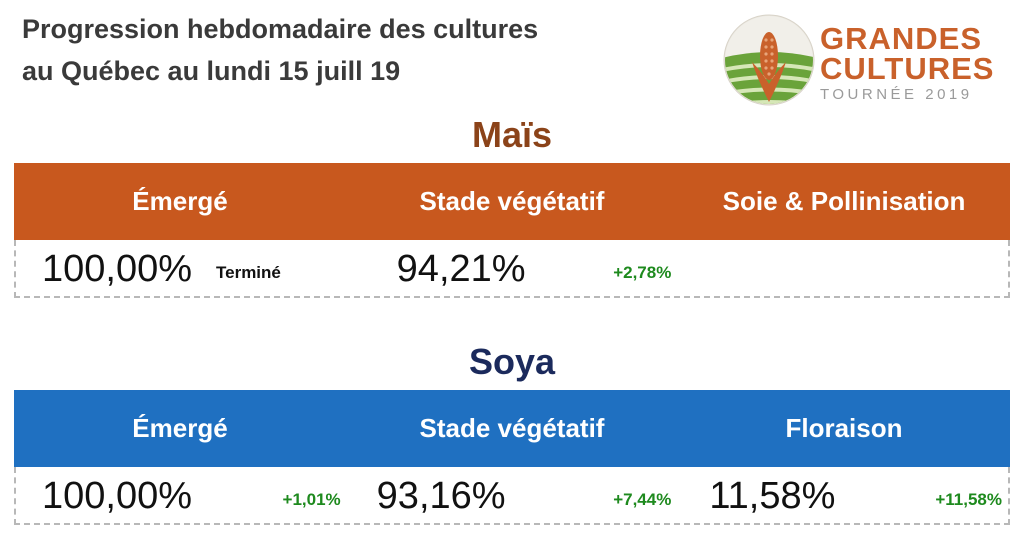 Image resolution: width=1024 pixels, height=539 pixels. I want to click on soya-stade-vegetatif-value: 93,16%, so click(441, 496).